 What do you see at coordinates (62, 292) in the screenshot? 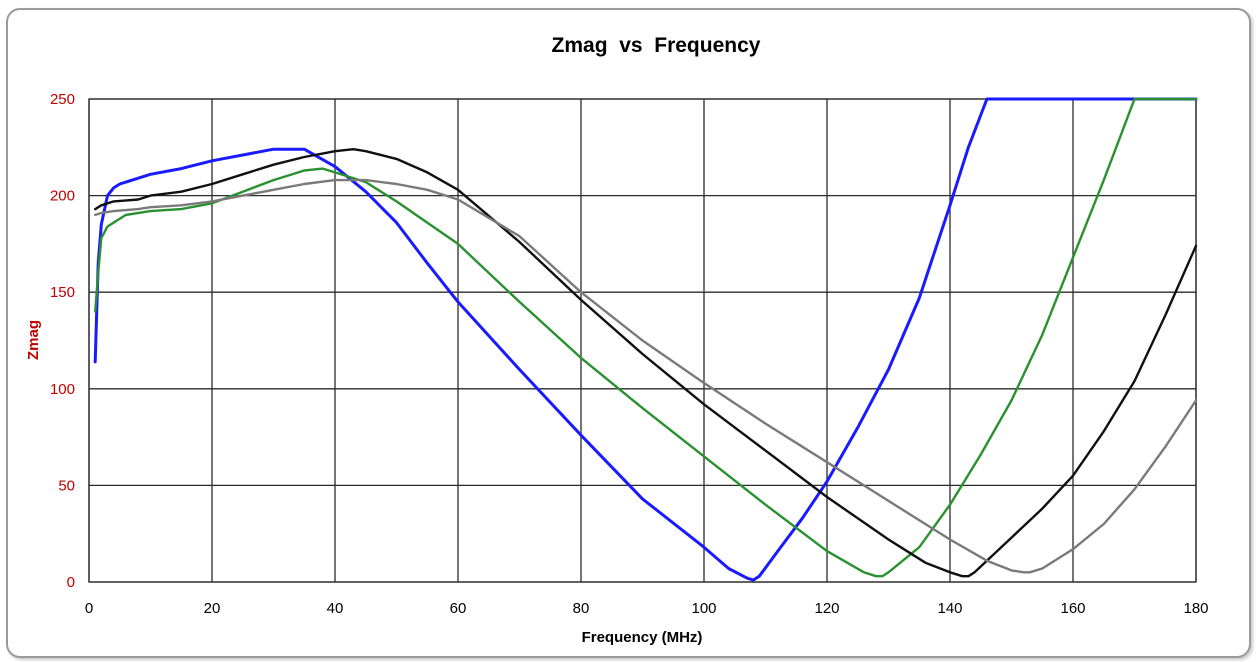
I see `y-tick-label: 150` at bounding box center [62, 292].